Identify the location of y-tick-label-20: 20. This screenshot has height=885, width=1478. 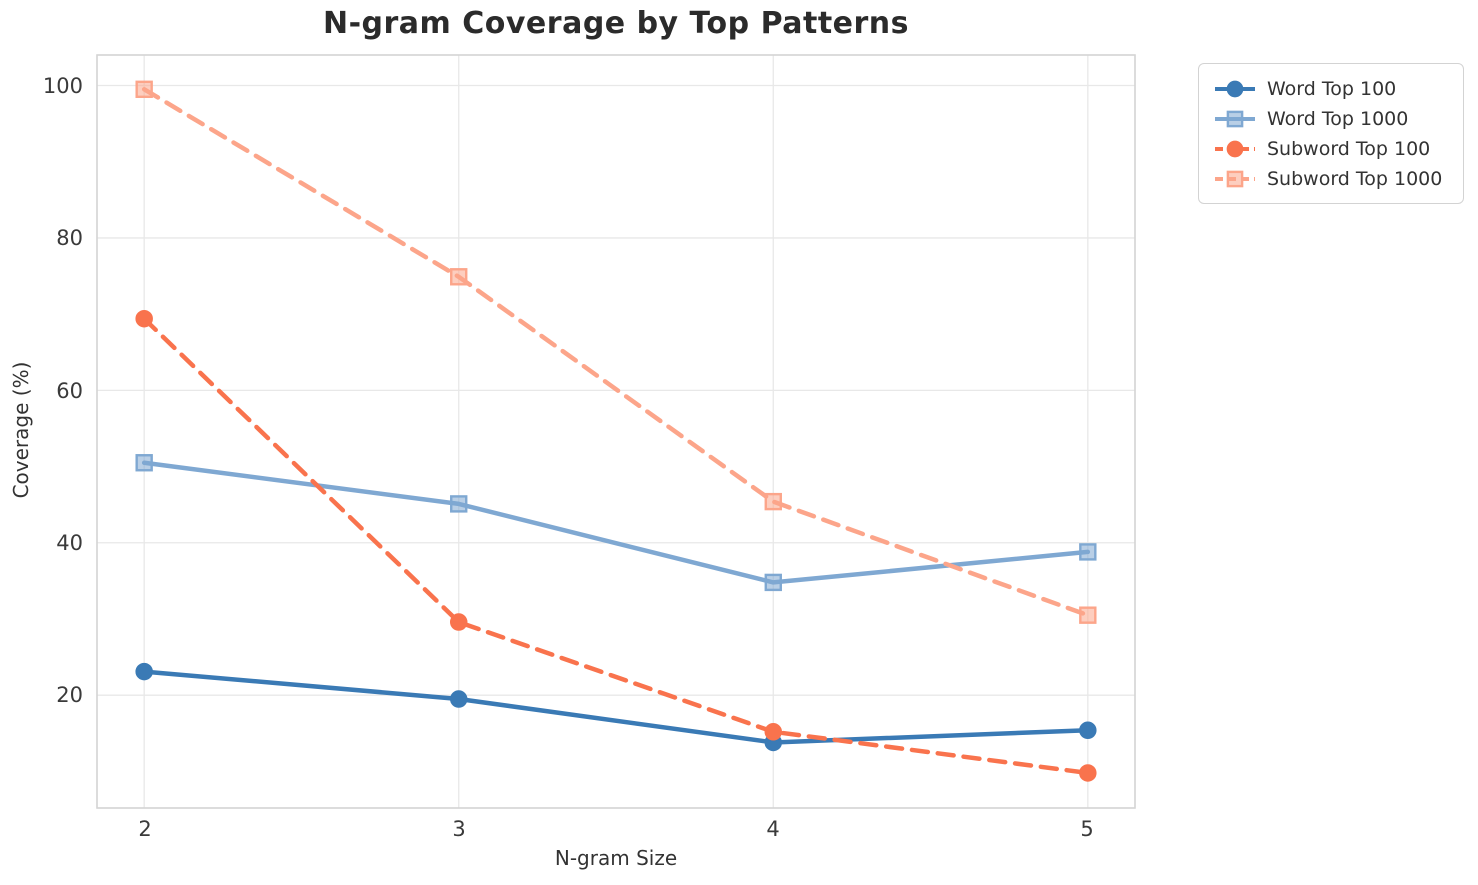
(69, 695).